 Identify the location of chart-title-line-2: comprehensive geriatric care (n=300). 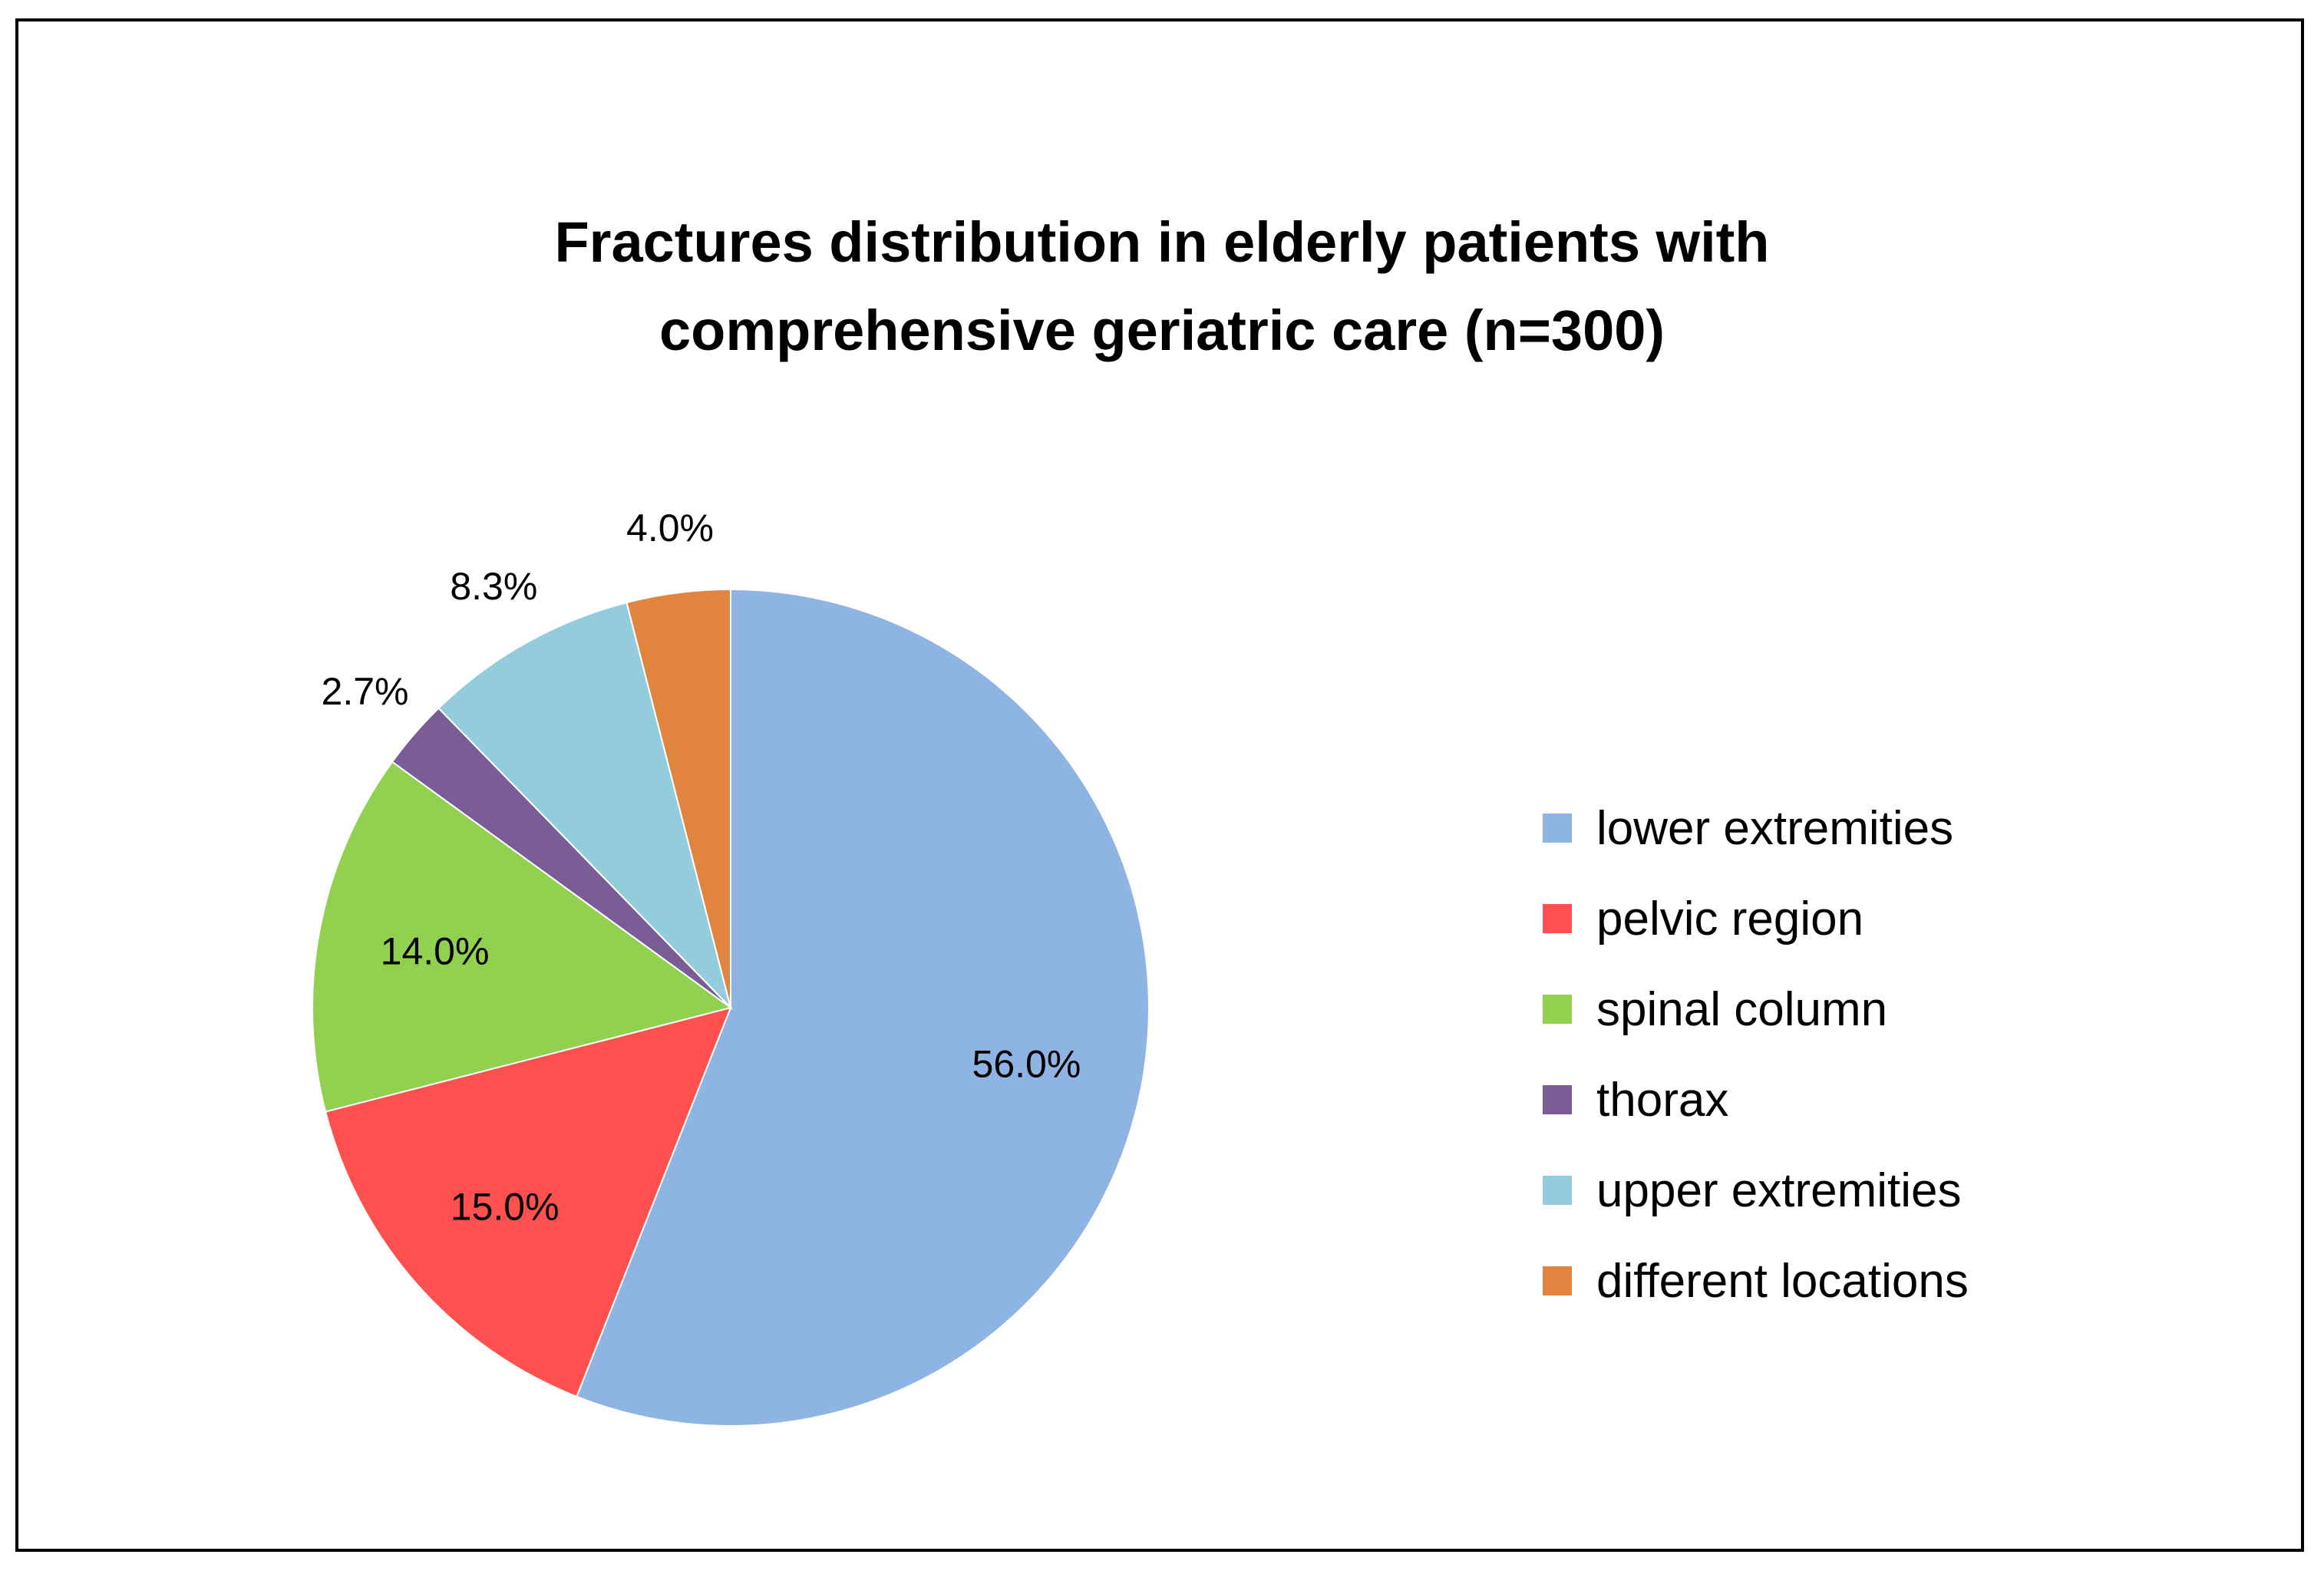
(1162, 330).